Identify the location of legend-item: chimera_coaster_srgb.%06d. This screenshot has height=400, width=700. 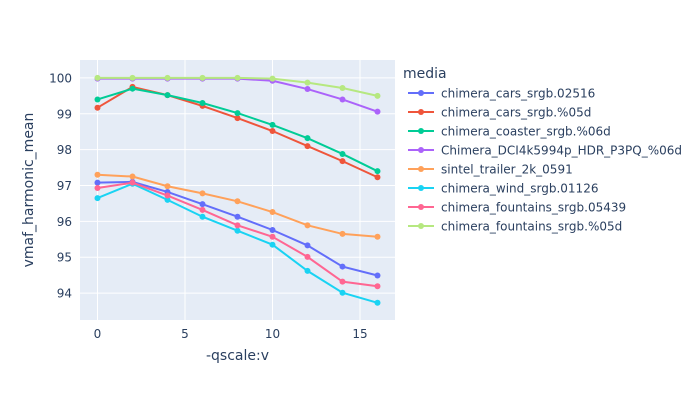
(509, 132).